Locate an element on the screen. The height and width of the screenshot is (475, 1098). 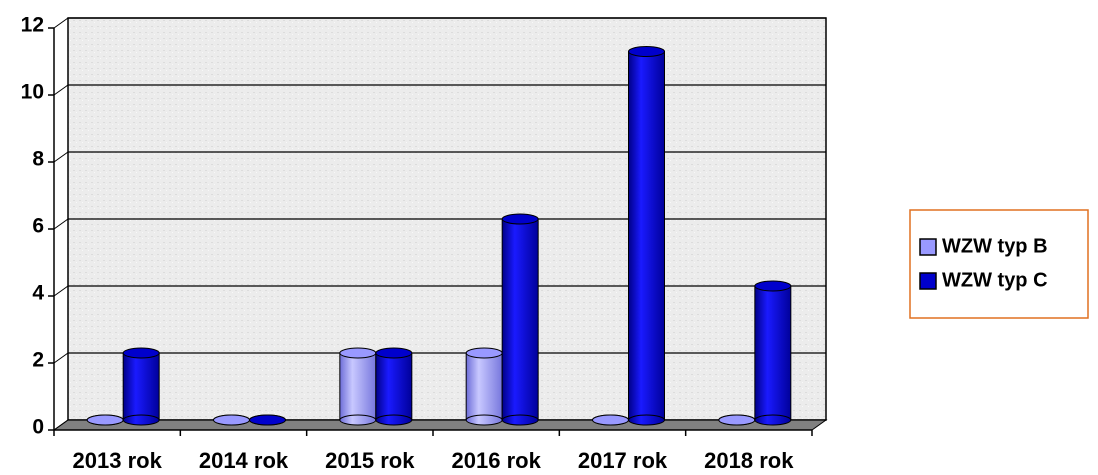
y-tick-label: 6 is located at coordinates (38, 226).